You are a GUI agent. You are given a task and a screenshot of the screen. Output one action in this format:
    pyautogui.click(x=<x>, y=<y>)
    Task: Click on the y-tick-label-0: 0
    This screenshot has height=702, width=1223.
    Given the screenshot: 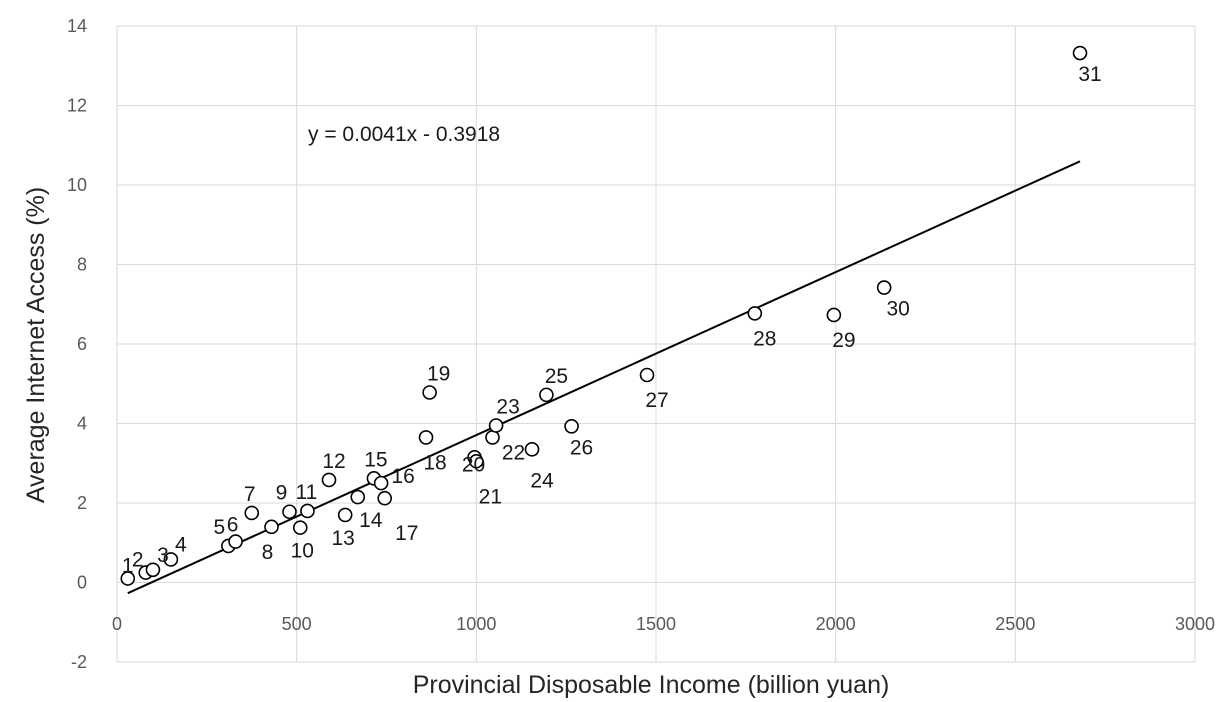 What is the action you would take?
    pyautogui.click(x=82, y=583)
    